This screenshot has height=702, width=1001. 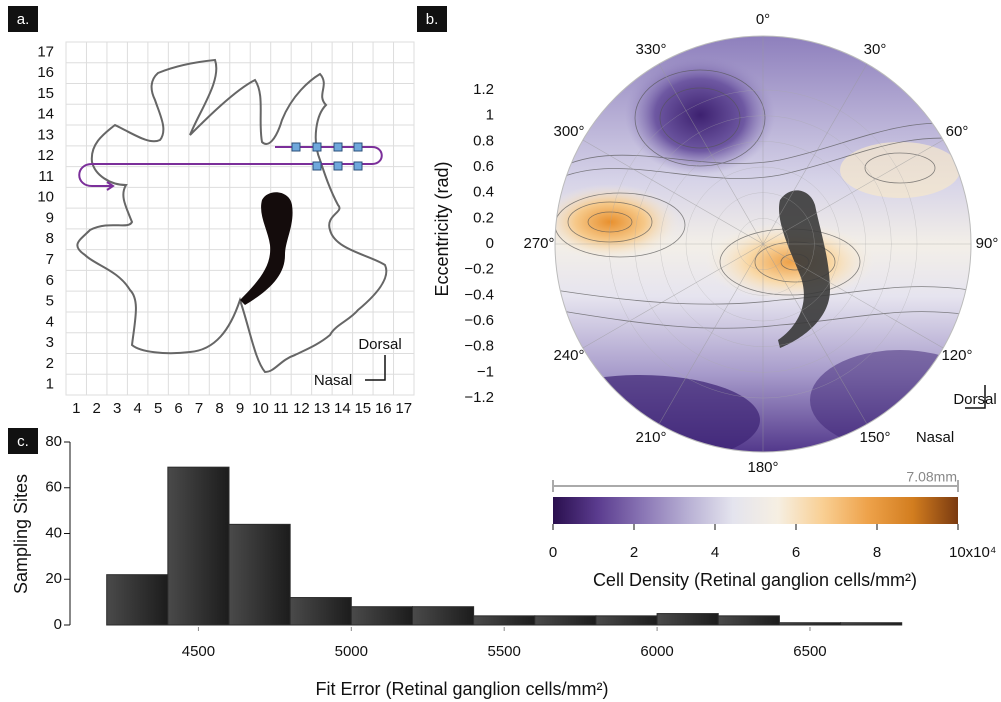 What do you see at coordinates (479, 269) in the screenshot?
I see `y-tick-label: −0.2` at bounding box center [479, 269].